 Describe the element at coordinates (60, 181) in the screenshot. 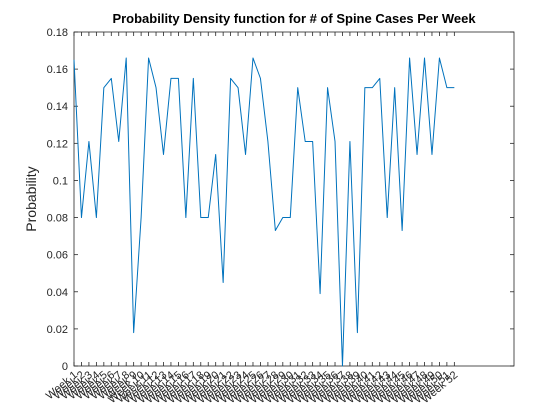

I see `y-tick-label: 0.1` at that location.